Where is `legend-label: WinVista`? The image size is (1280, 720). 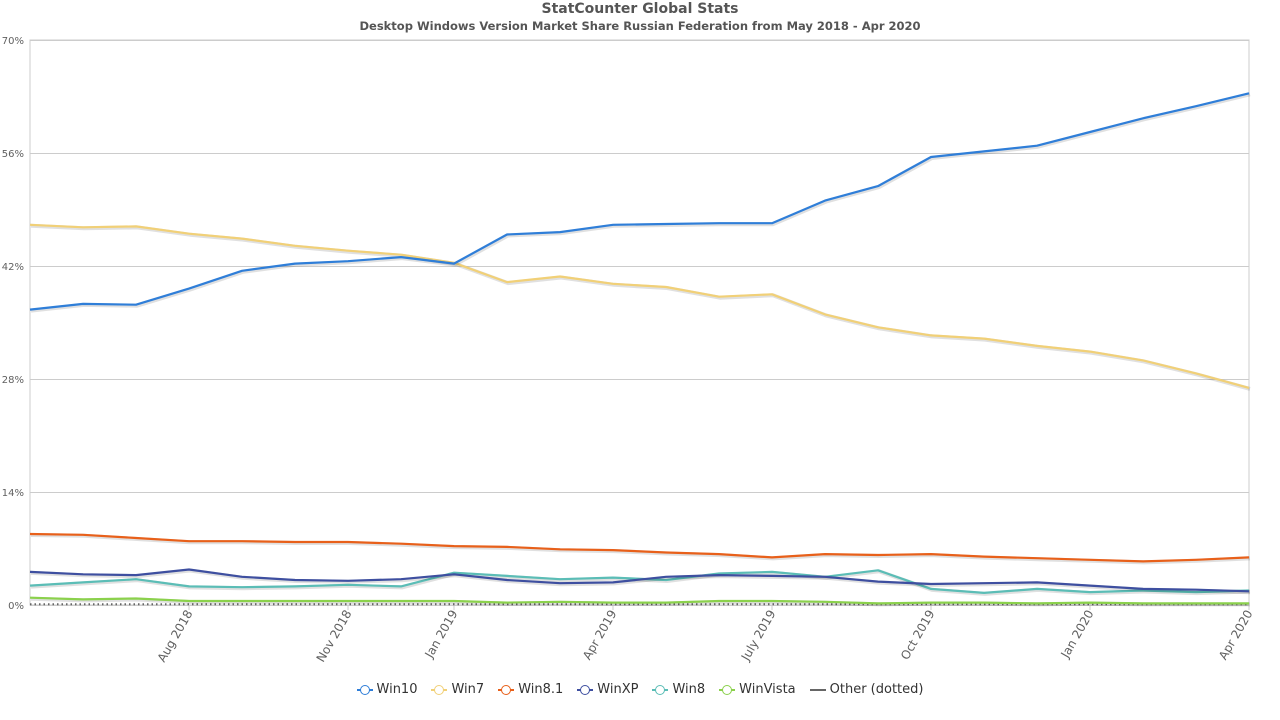 legend-label: WinVista is located at coordinates (767, 689).